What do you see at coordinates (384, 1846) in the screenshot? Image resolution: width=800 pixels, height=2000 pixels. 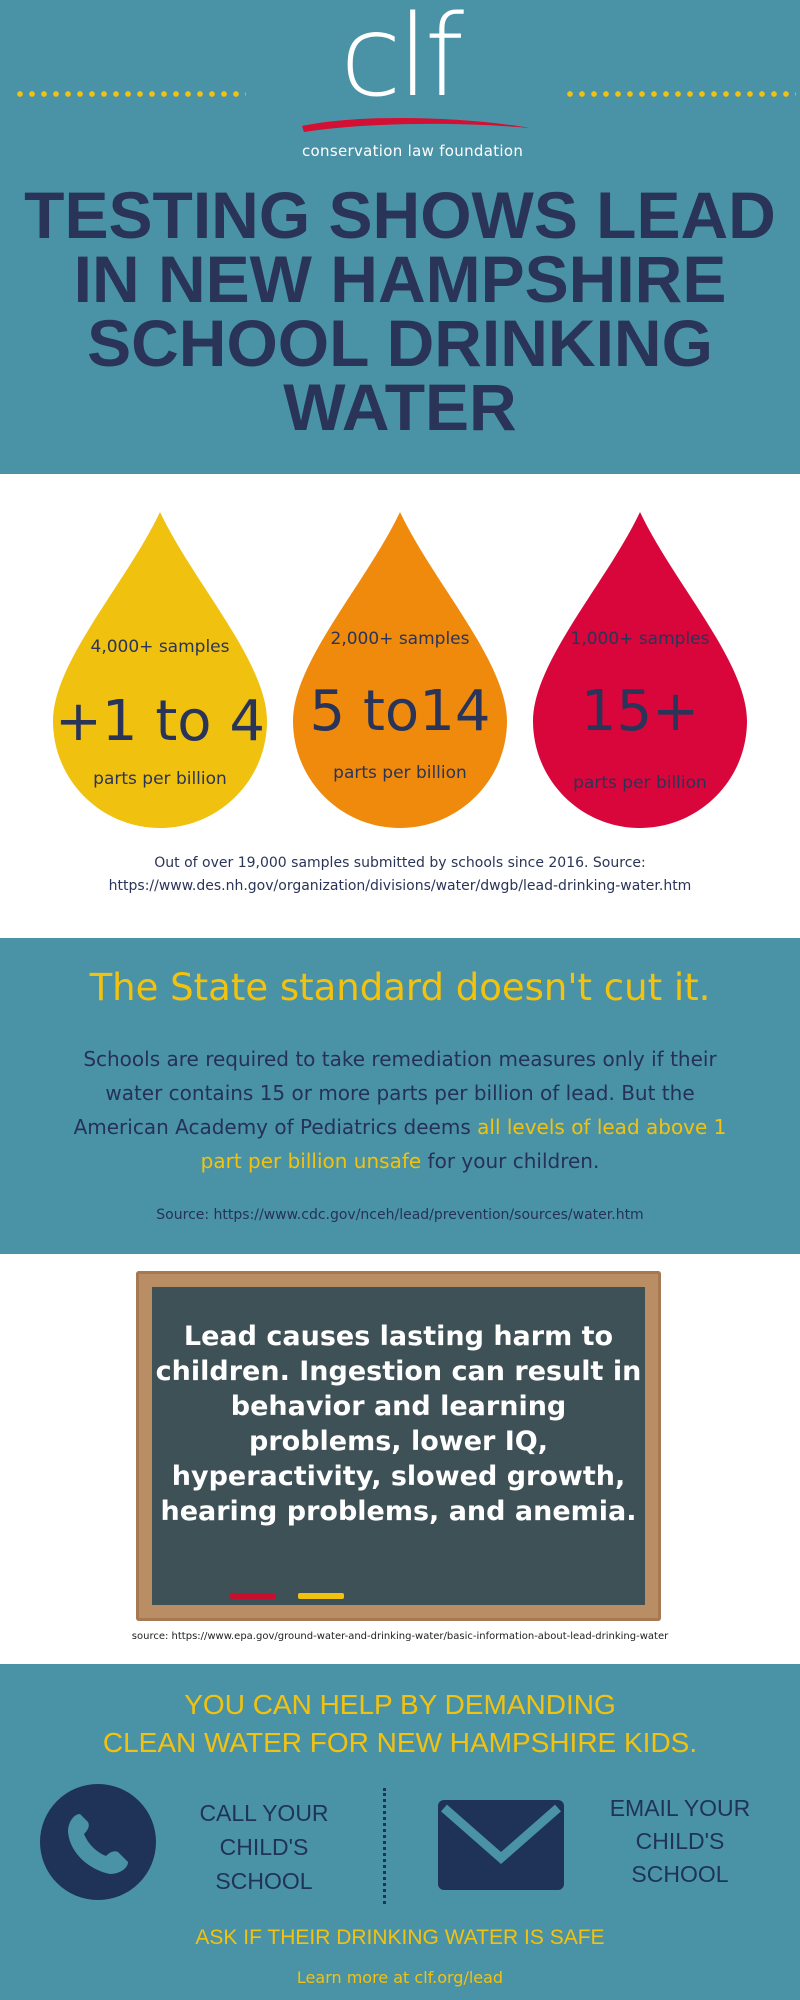 I see `divider` at bounding box center [384, 1846].